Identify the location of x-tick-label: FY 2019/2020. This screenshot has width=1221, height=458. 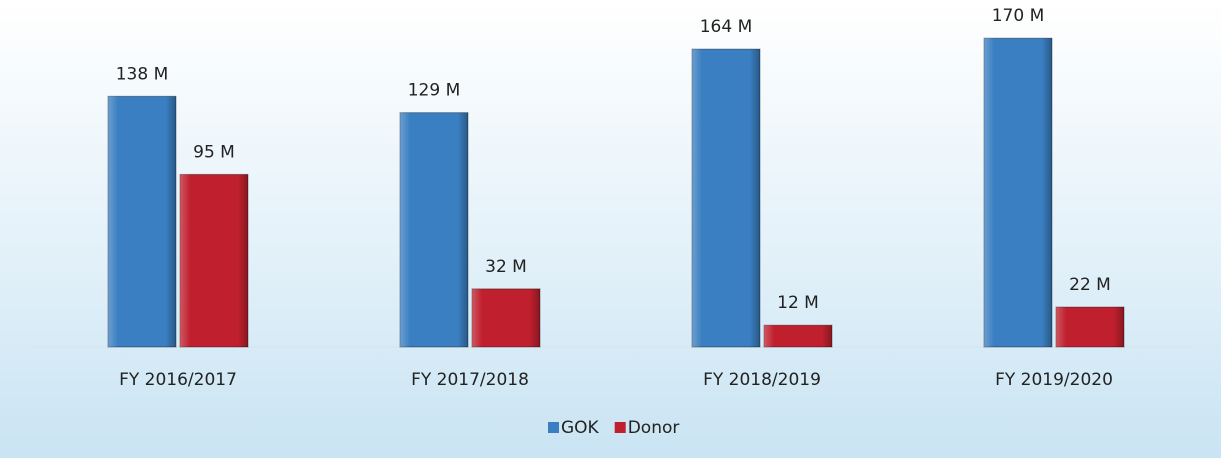
(1054, 380).